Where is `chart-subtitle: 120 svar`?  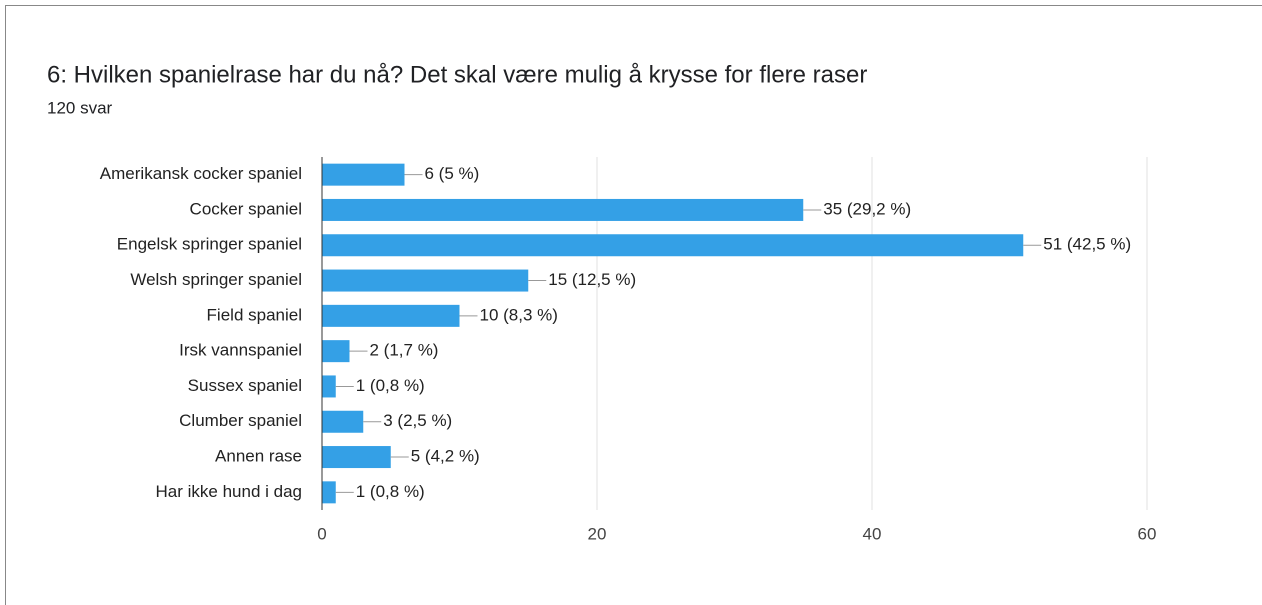 chart-subtitle: 120 svar is located at coordinates (80, 107).